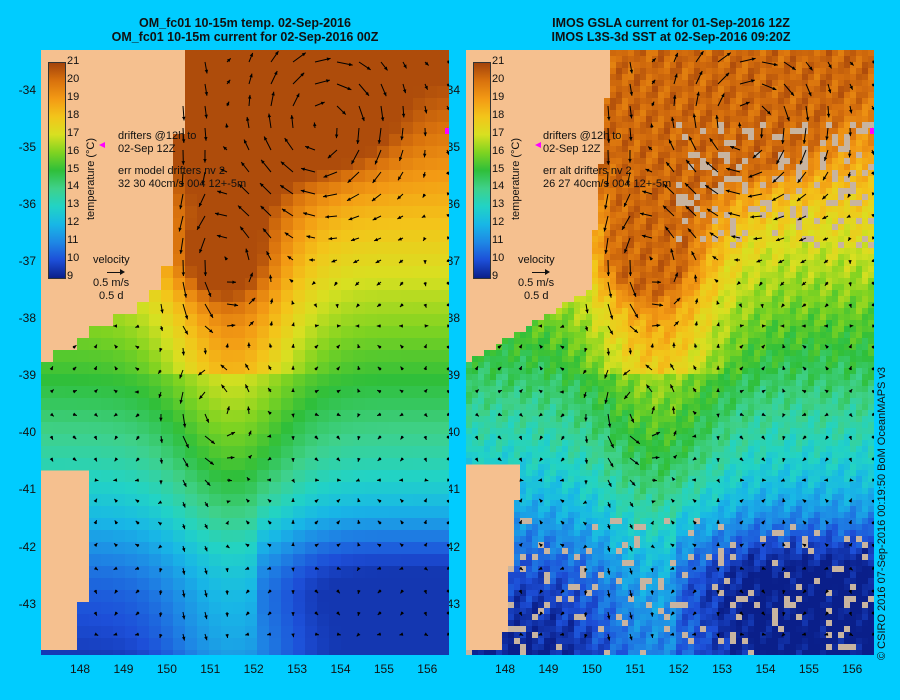 The height and width of the screenshot is (700, 900). What do you see at coordinates (111, 260) in the screenshot?
I see `velocity-label: velocity` at bounding box center [111, 260].